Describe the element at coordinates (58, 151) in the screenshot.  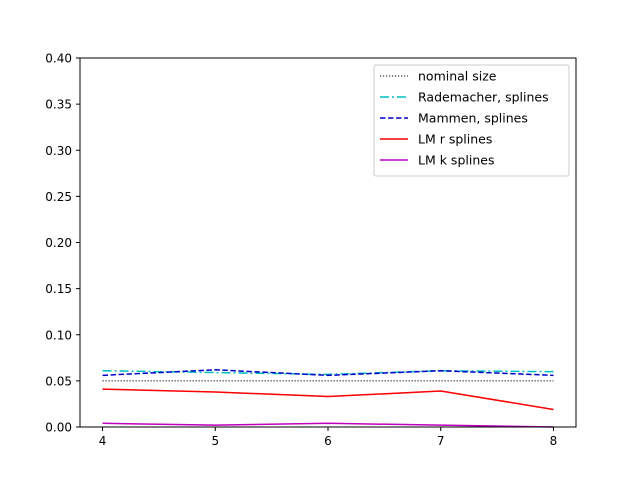
I see `y-tick-label: 0.30` at that location.